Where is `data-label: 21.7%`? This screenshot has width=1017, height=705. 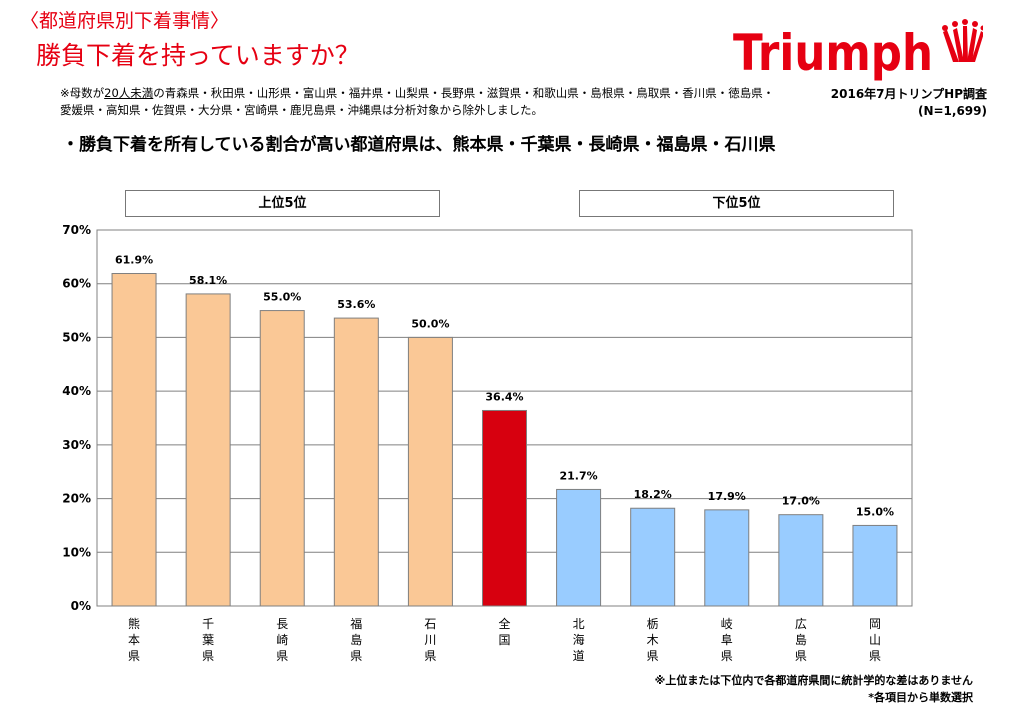 data-label: 21.7% is located at coordinates (579, 475).